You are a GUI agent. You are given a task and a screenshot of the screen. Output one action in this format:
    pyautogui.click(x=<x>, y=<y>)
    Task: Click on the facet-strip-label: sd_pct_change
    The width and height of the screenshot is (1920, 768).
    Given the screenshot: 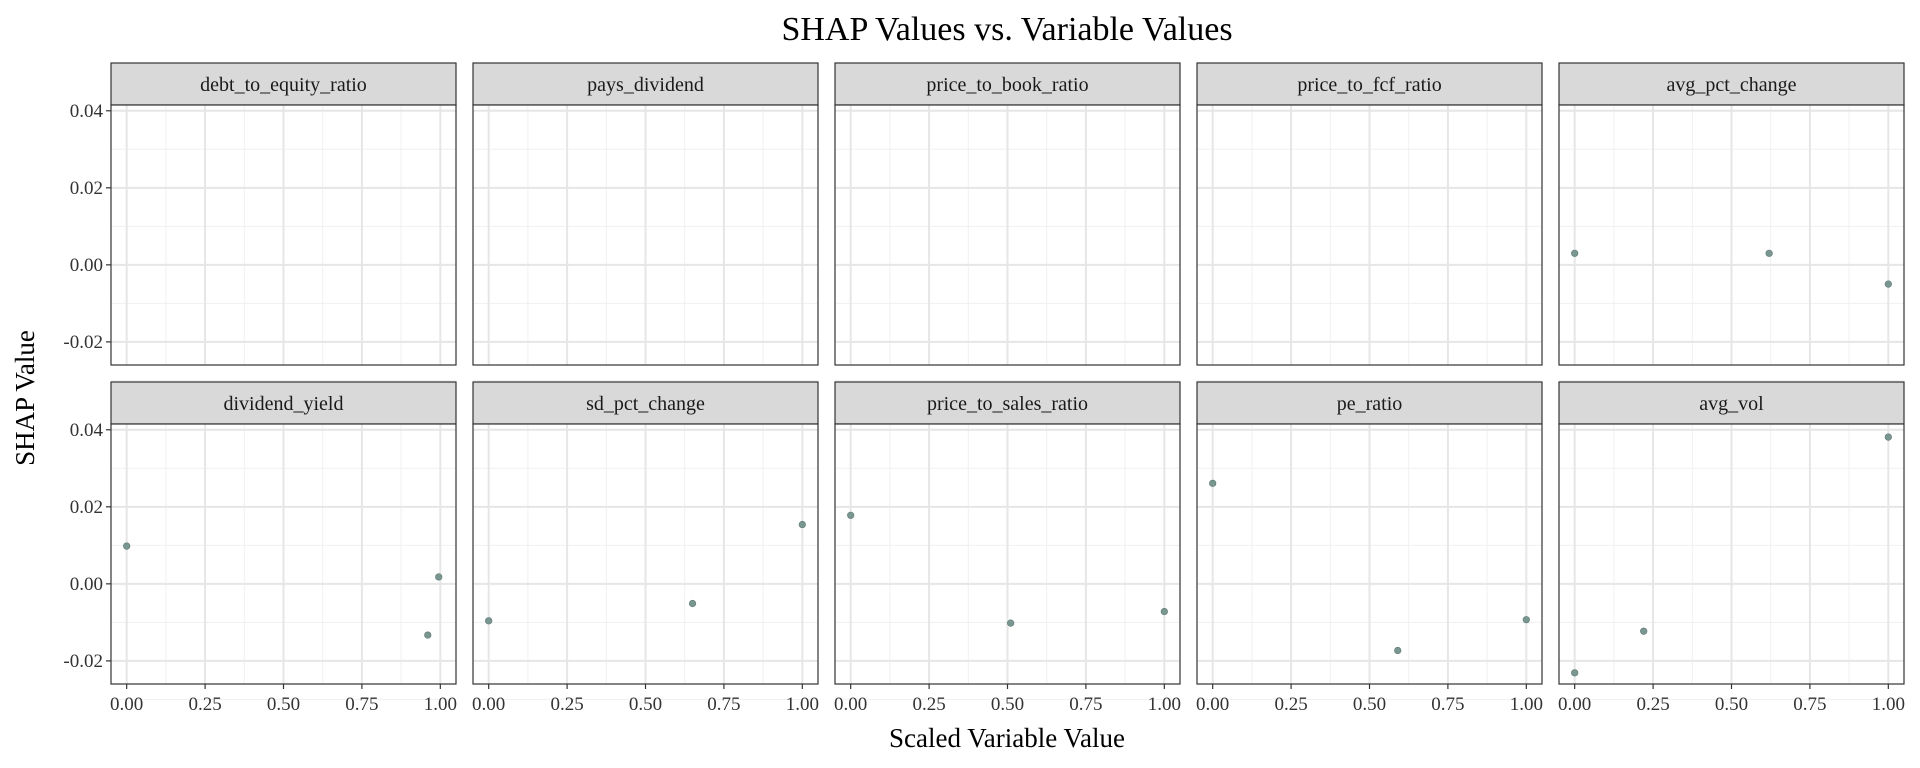 What is the action you would take?
    pyautogui.click(x=645, y=404)
    